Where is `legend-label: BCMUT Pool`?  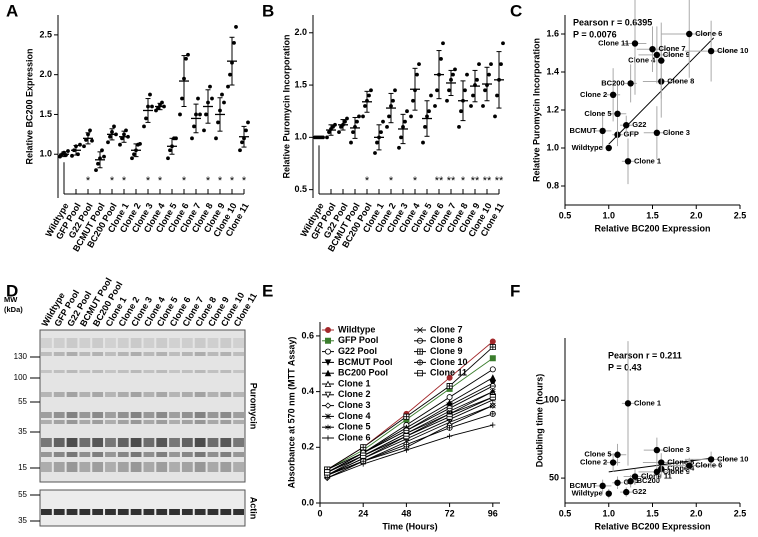
legend-label: BCMUT Pool is located at coordinates (365, 362).